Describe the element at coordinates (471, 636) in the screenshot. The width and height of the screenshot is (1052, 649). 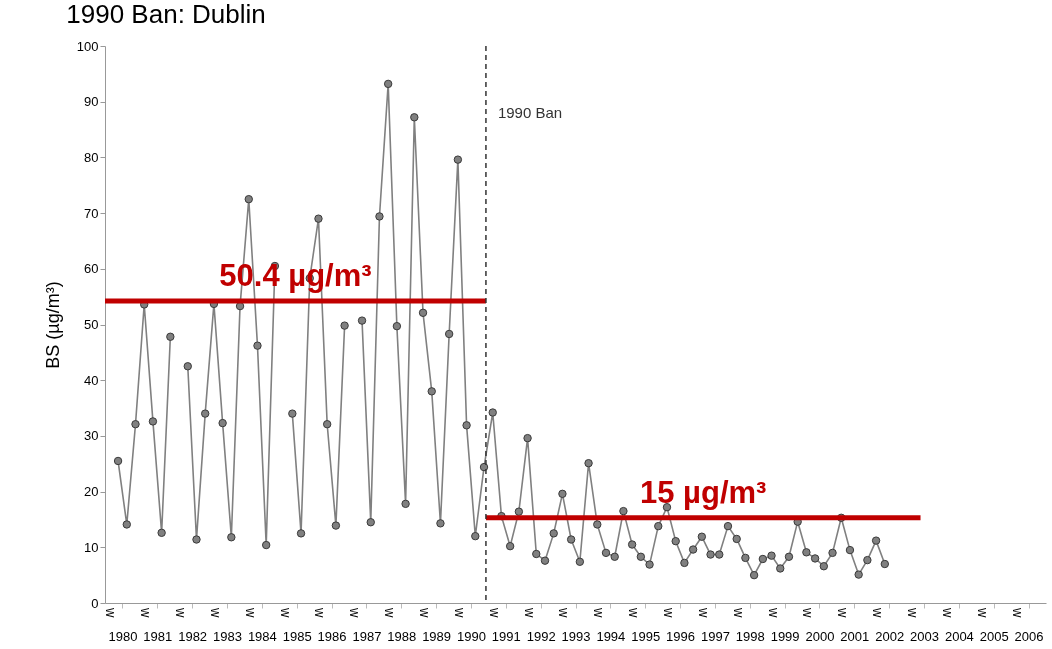
I see `x-tick-label: 1990` at that location.